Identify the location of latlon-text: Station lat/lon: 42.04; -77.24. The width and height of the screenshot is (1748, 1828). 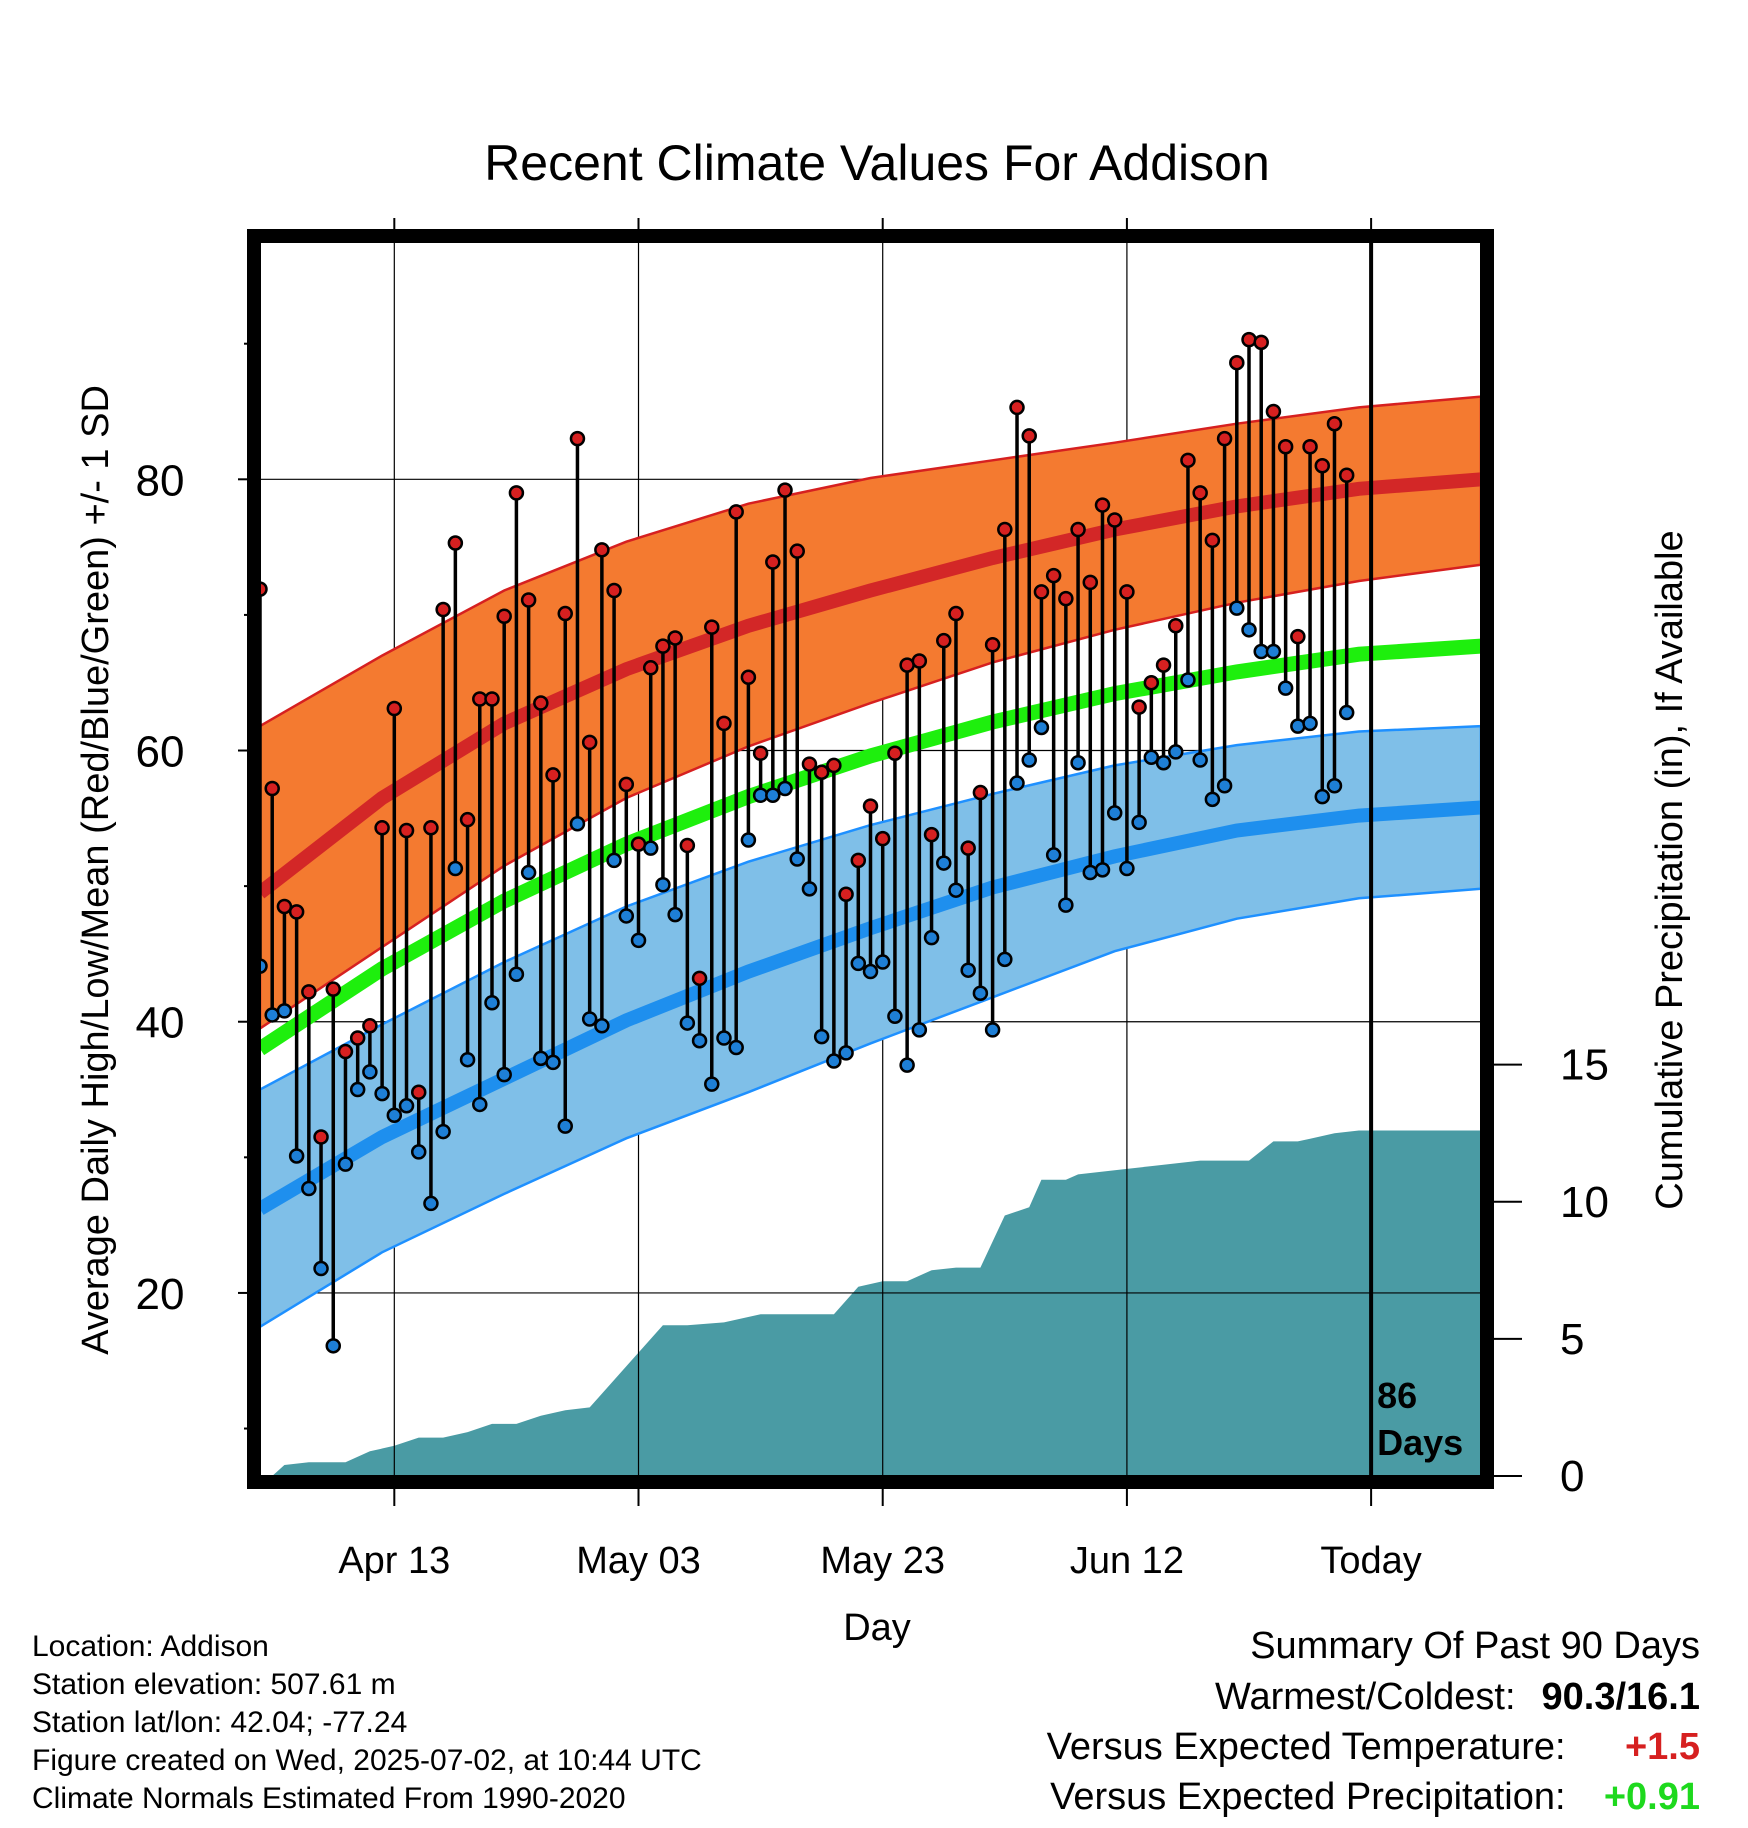
(220, 1722).